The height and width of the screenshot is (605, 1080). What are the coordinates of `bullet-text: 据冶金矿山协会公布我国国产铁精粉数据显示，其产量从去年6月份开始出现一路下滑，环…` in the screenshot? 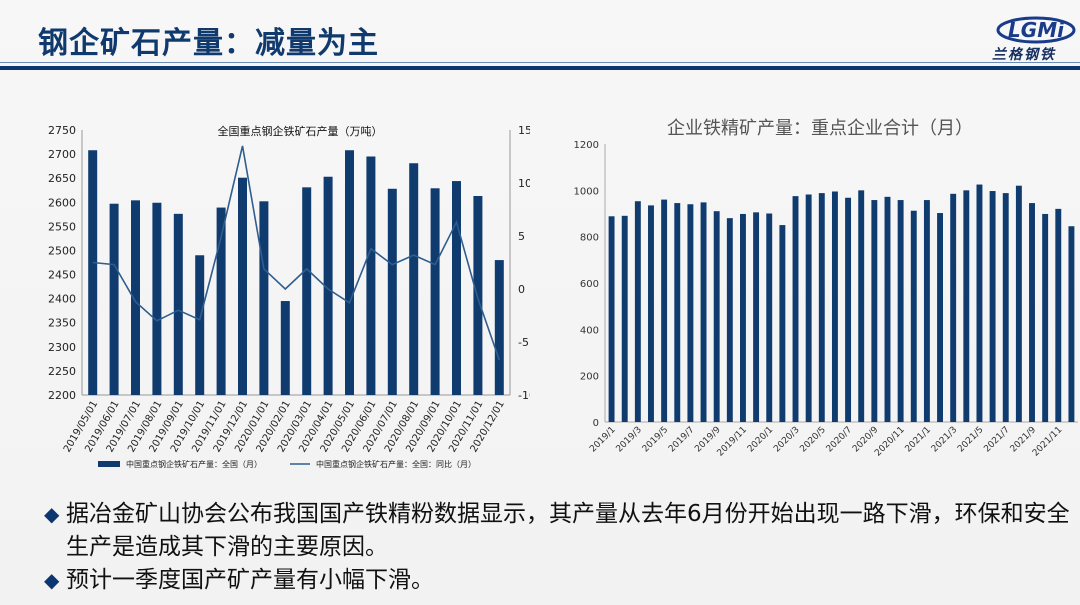 It's located at (568, 530).